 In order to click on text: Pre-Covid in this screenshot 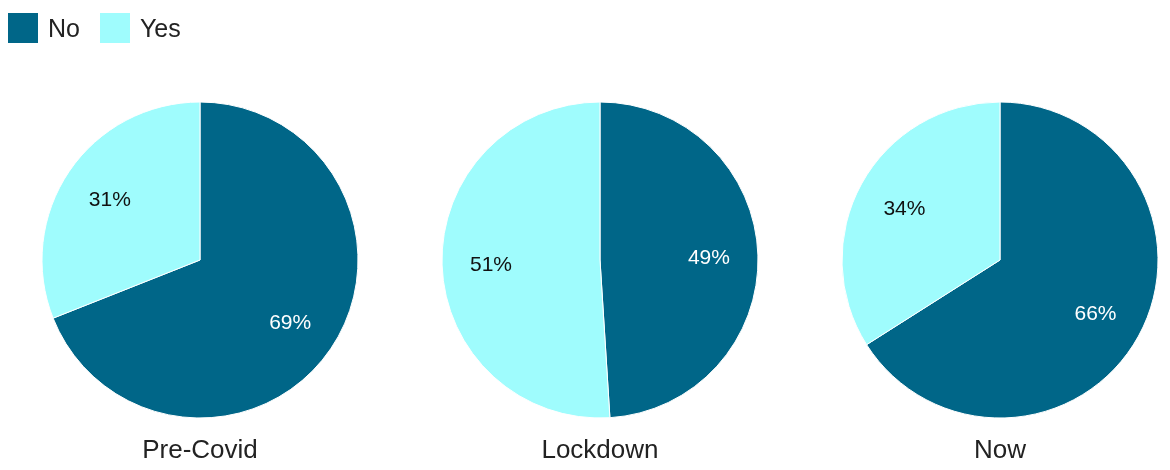, I will do `click(200, 449)`.